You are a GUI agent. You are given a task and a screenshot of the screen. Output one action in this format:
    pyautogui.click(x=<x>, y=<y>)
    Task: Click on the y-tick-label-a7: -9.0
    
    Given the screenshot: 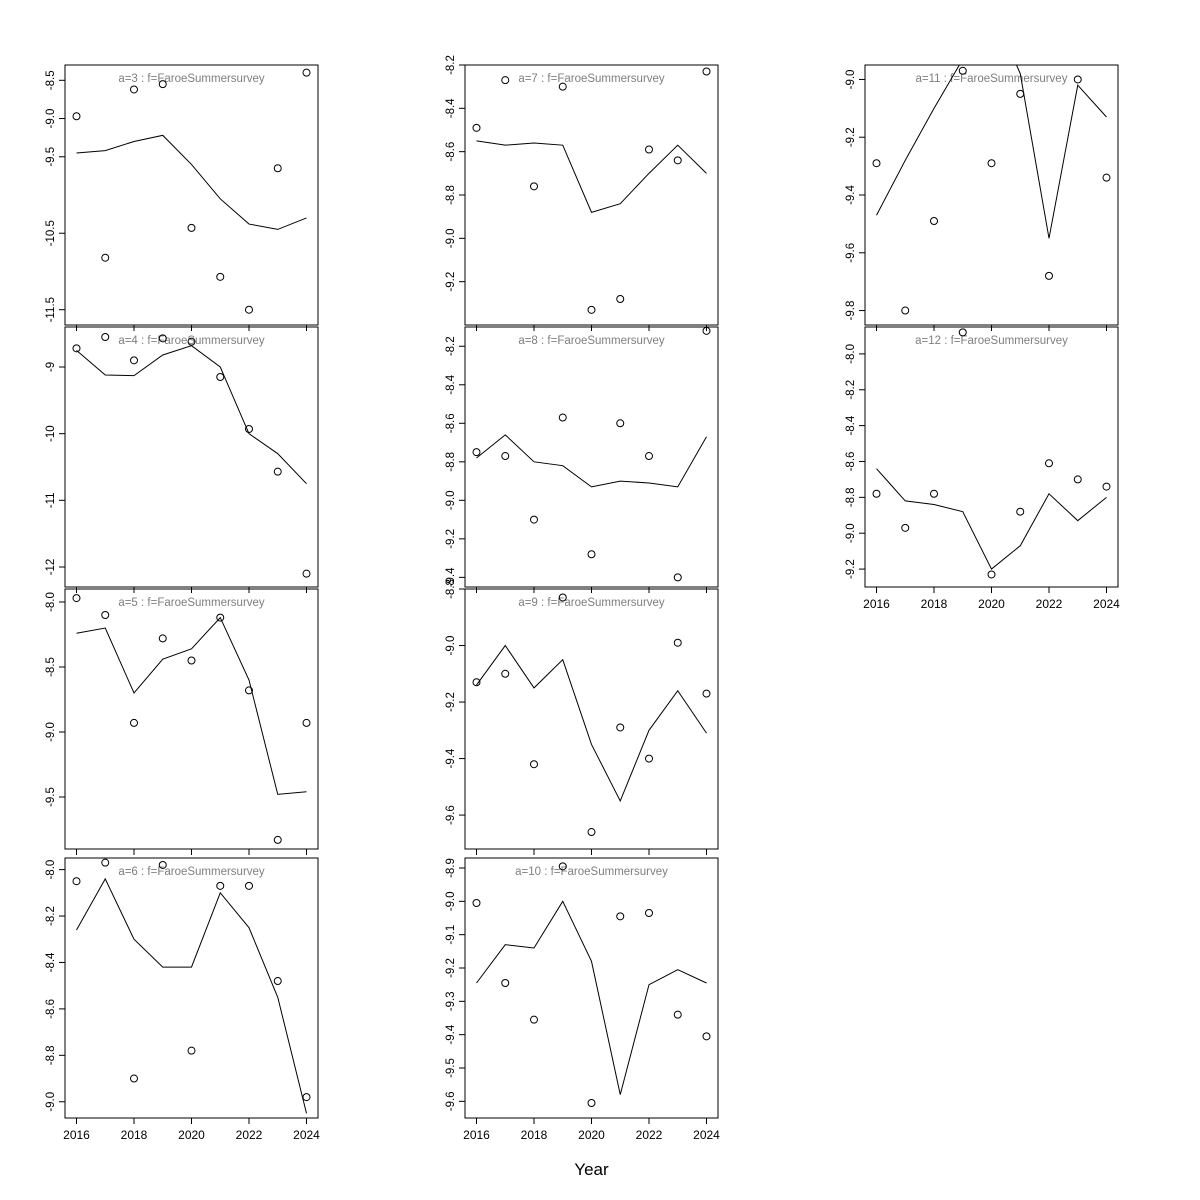 What is the action you would take?
    pyautogui.click(x=451, y=238)
    